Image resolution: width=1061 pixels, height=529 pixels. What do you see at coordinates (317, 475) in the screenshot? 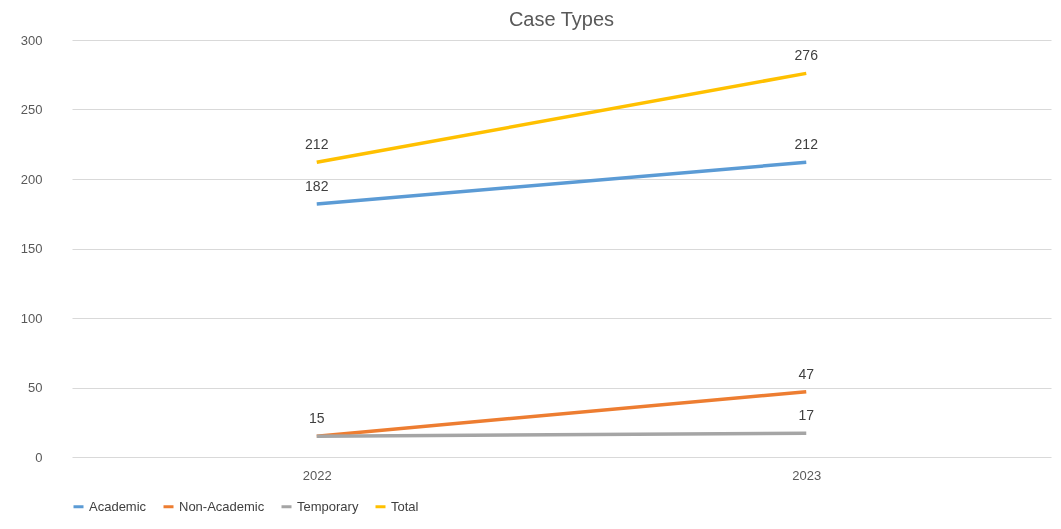
I see `x-tick-label: 2022` at bounding box center [317, 475].